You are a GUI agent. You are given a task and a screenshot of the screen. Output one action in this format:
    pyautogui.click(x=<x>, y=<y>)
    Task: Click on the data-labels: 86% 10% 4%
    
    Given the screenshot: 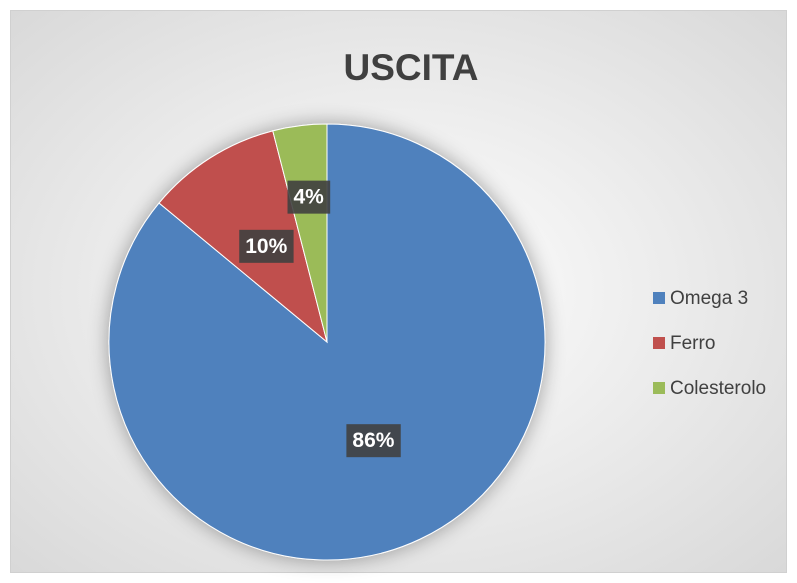 What is the action you would take?
    pyautogui.click(x=320, y=319)
    